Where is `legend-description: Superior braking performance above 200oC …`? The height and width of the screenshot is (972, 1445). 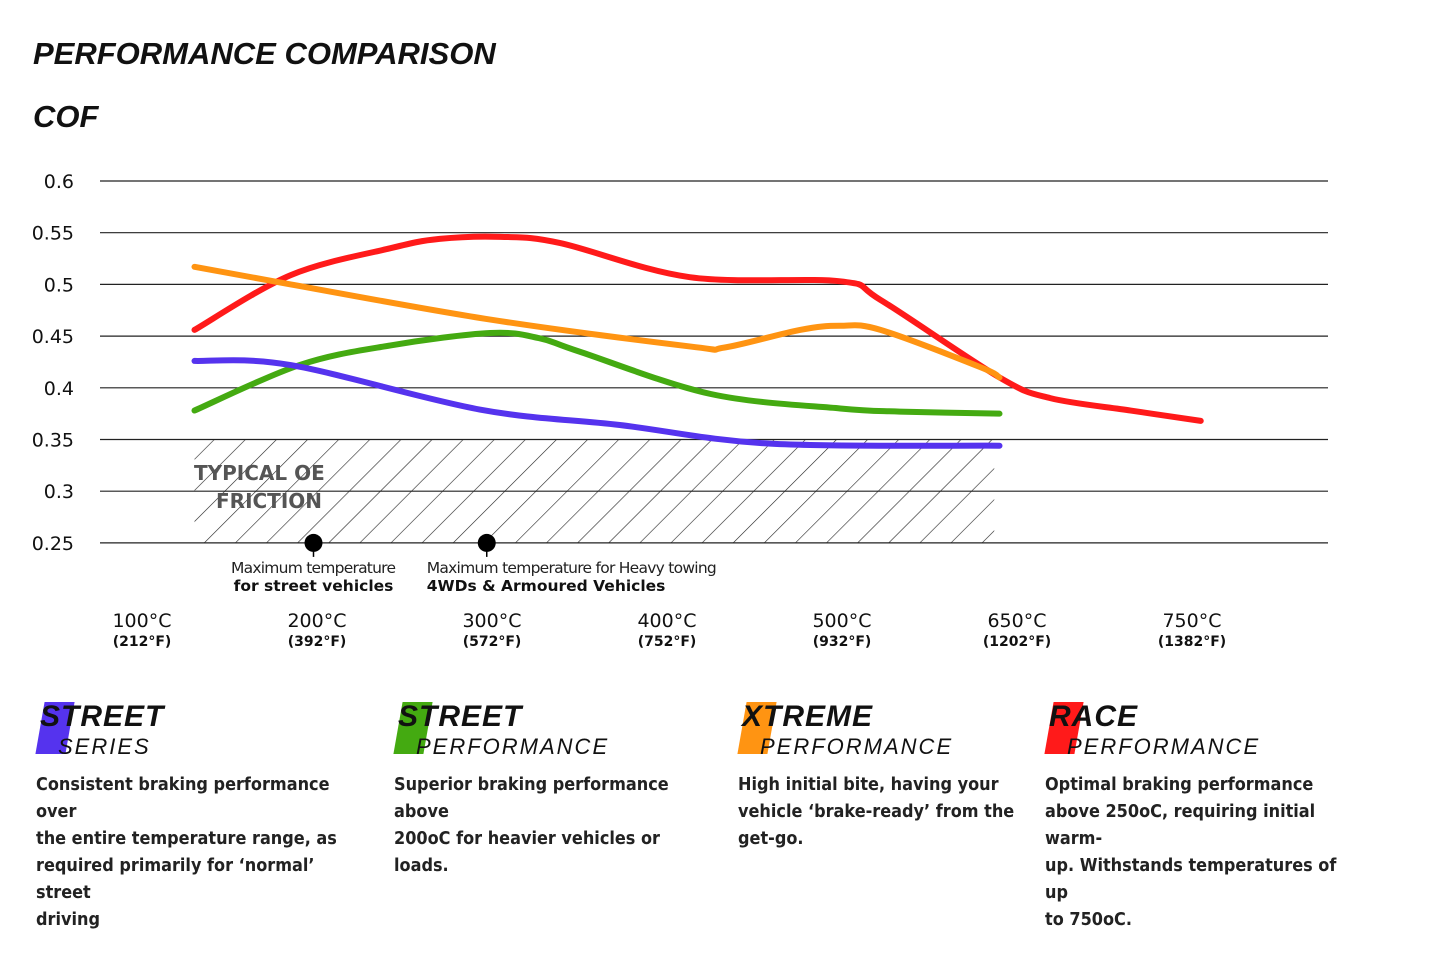
legend-description: Superior braking performance above 200oC … is located at coordinates (550, 826).